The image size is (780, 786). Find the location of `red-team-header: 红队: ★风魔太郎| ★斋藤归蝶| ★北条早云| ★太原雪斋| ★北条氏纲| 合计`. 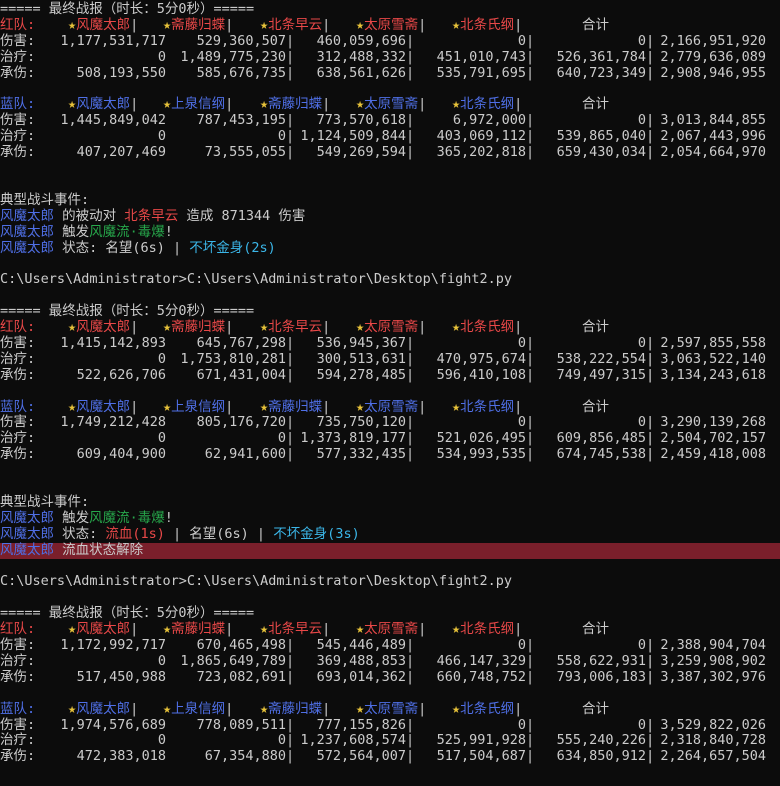

red-team-header: 红队: ★风魔太郎| ★斋藤归蝶| ★北条早云| ★太原雪斋| ★北条氏纲| 合计 is located at coordinates (390, 25).